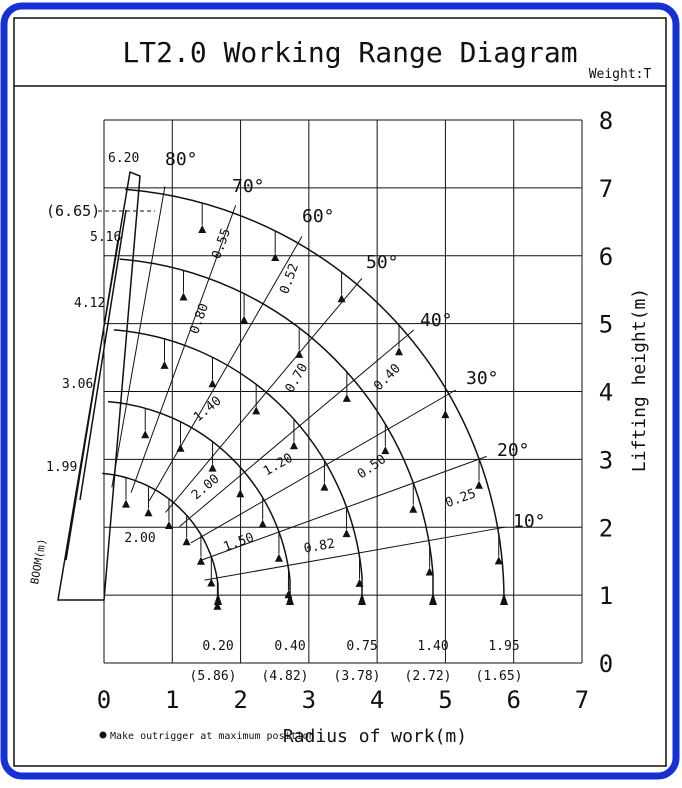  Describe the element at coordinates (318, 216) in the screenshot. I see `angle-label: 60°` at that location.